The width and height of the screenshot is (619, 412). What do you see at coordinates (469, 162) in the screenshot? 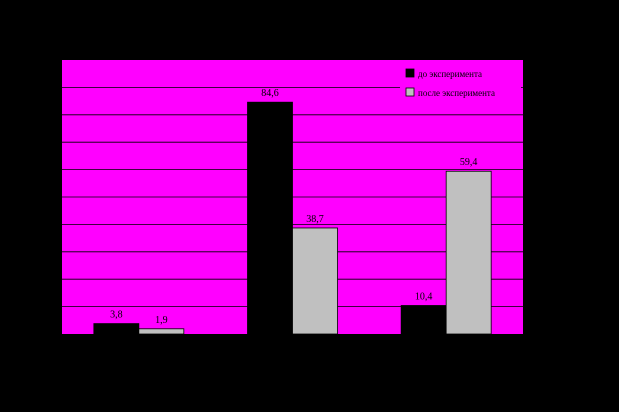
I see `data-label-series-2-3: 59,4` at bounding box center [469, 162].